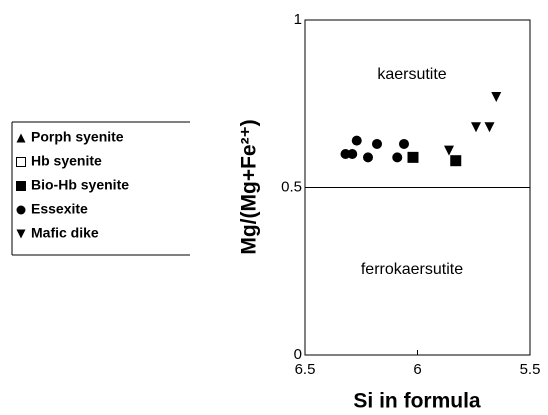 The image size is (548, 415). Describe the element at coordinates (417, 401) in the screenshot. I see `x-axis-label: Si in formula` at that location.